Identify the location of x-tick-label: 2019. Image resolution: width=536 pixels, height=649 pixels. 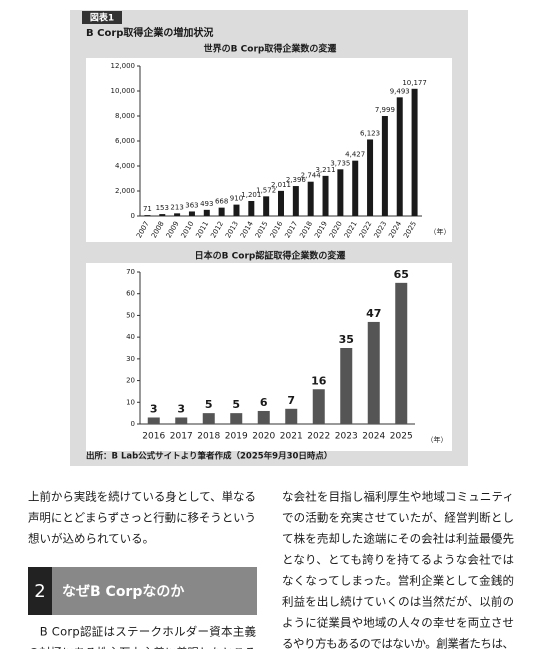
(236, 437).